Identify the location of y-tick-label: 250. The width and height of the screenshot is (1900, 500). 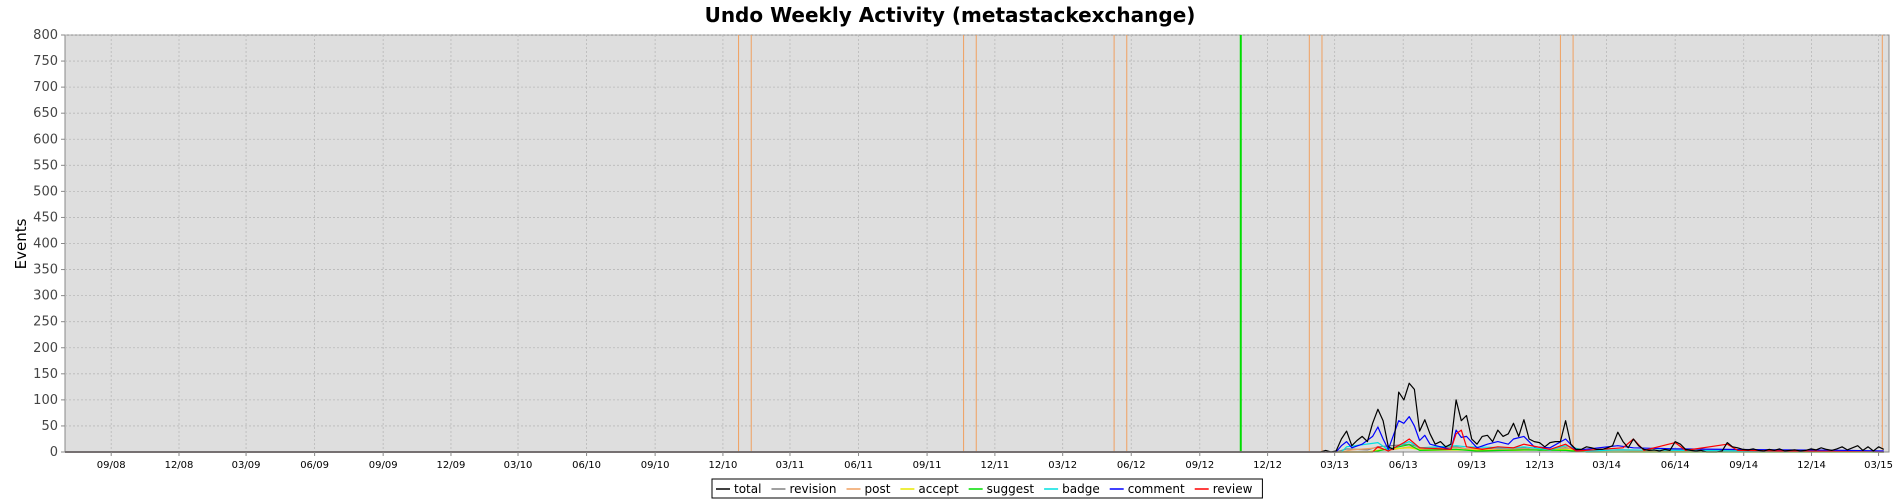
(45, 322).